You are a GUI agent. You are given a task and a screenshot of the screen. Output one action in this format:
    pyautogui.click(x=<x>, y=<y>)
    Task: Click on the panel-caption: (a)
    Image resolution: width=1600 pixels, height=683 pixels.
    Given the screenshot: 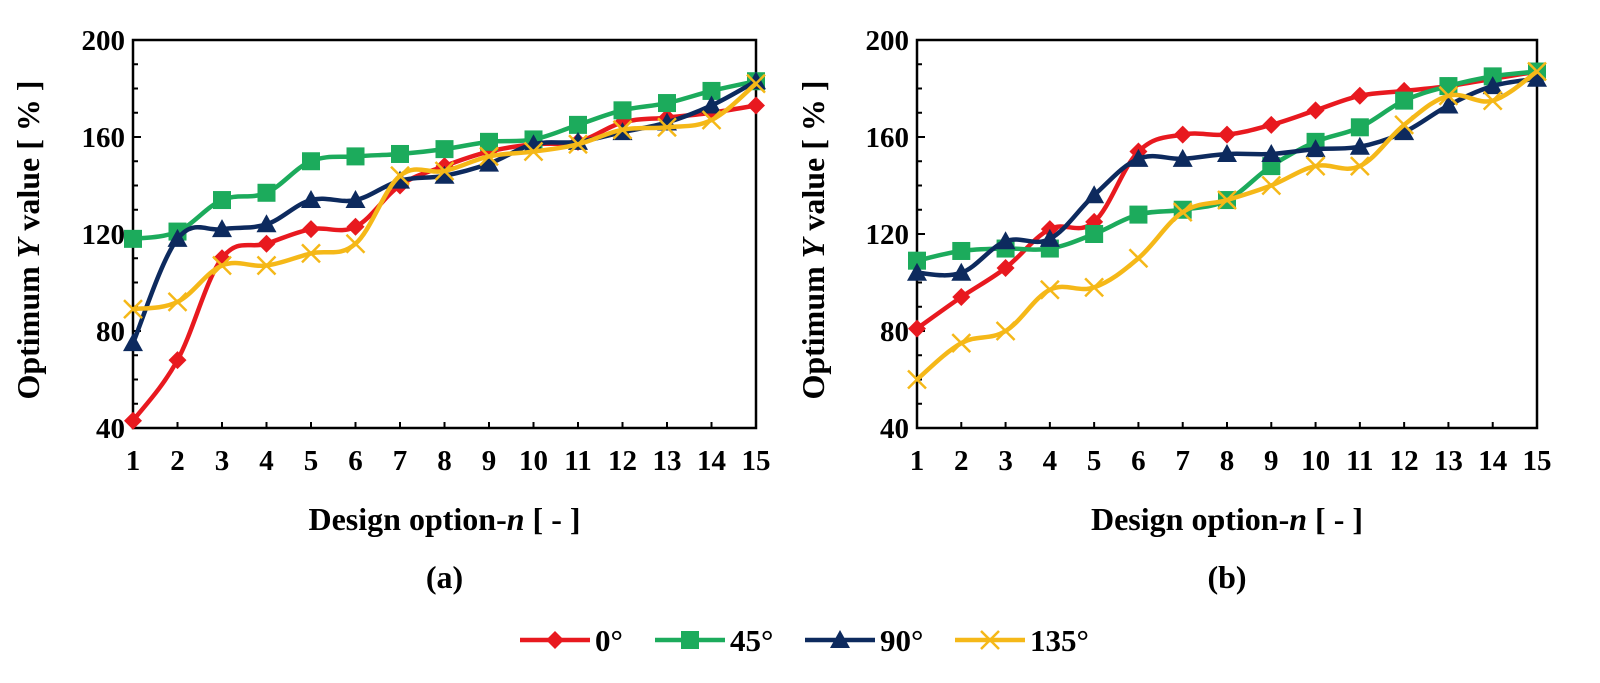 What is the action you would take?
    pyautogui.click(x=444, y=577)
    